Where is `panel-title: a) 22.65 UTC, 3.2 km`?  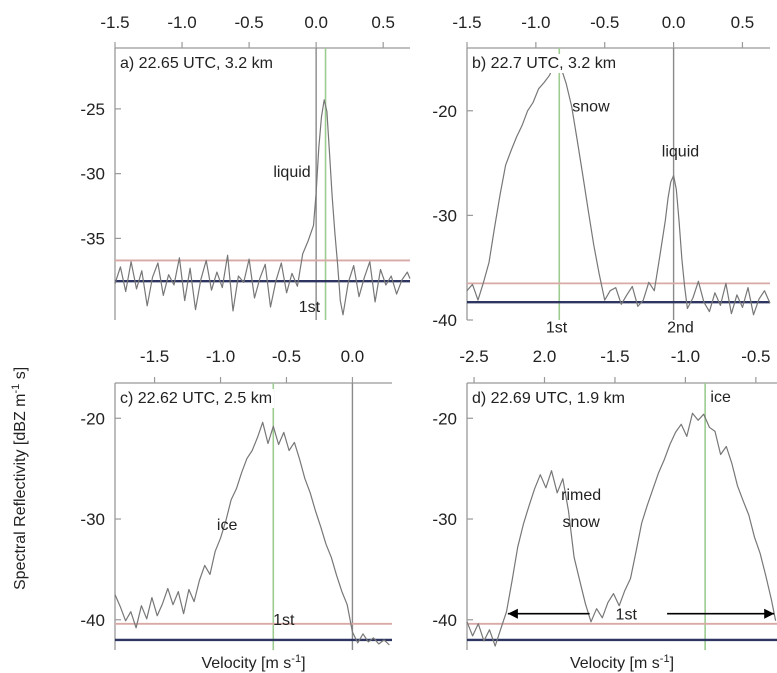 panel-title: a) 22.65 UTC, 3.2 km is located at coordinates (196, 63).